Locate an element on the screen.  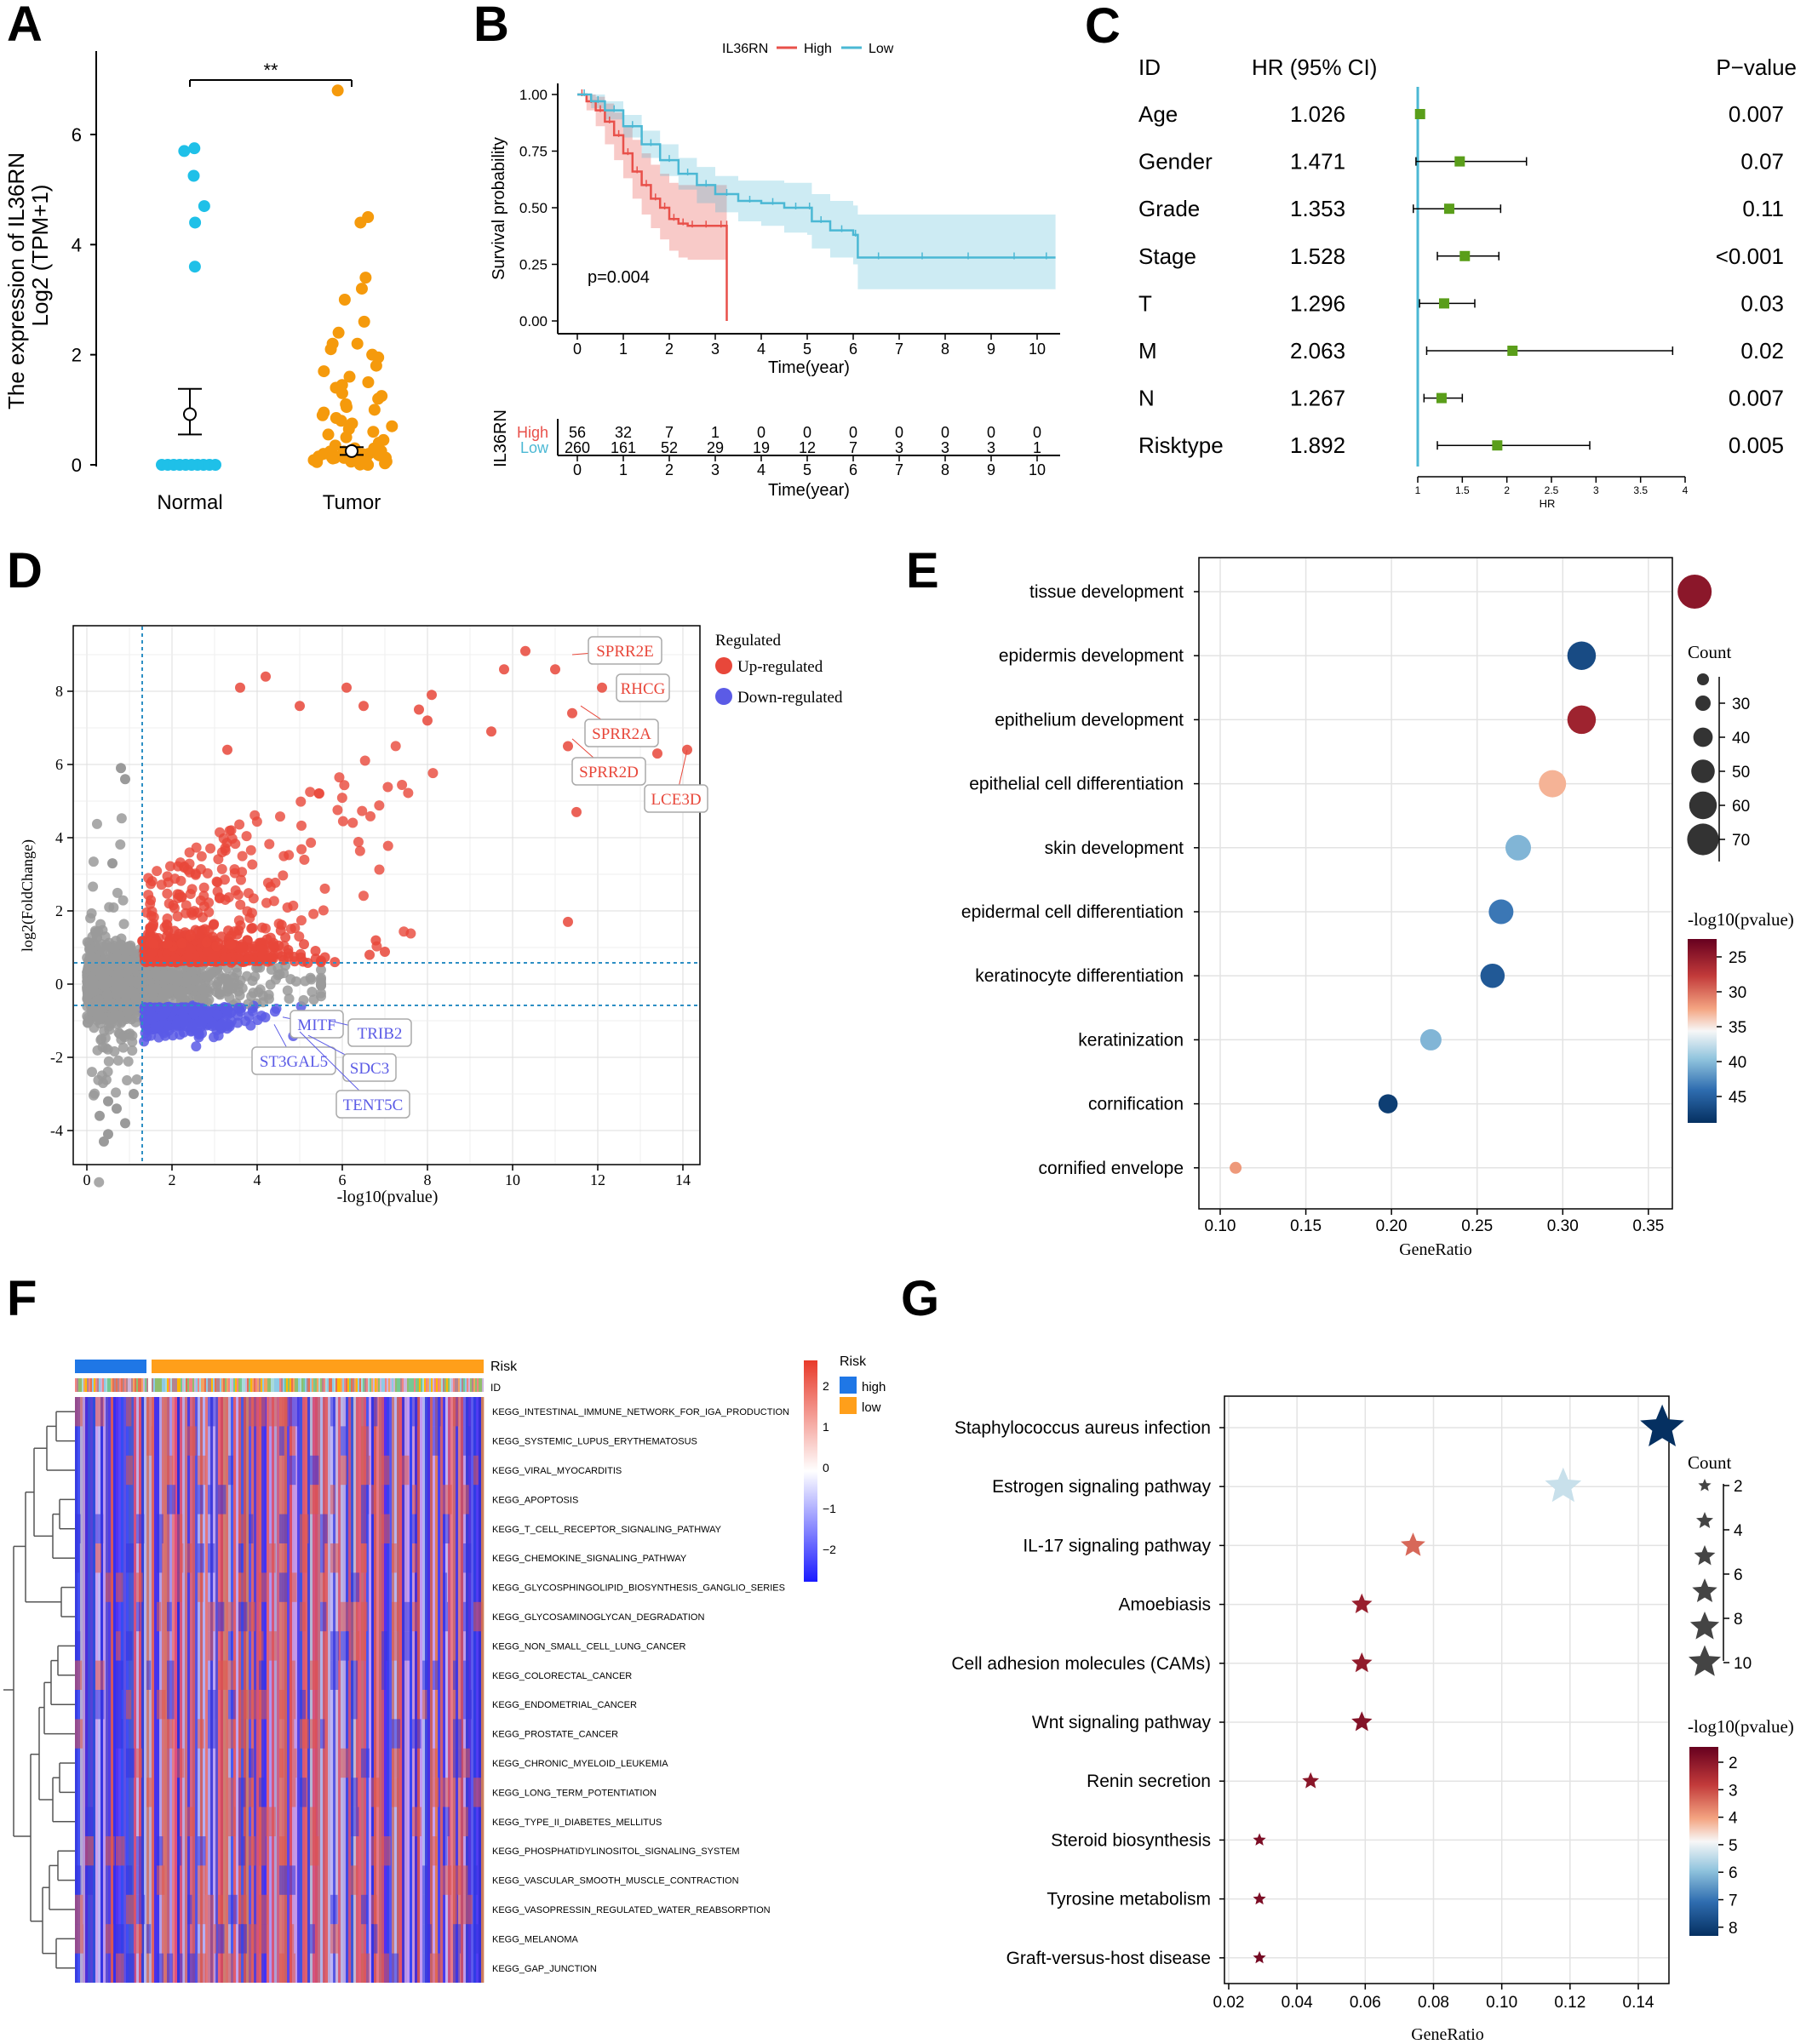
forest-row-hr: 1.296 is located at coordinates (1317, 303).